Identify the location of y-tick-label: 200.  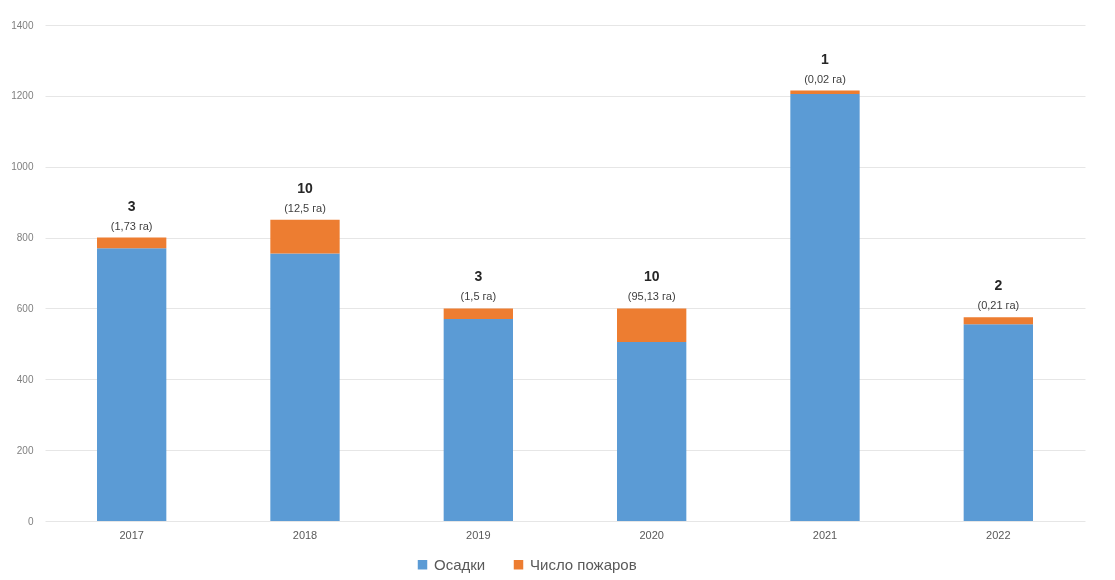
(25, 450).